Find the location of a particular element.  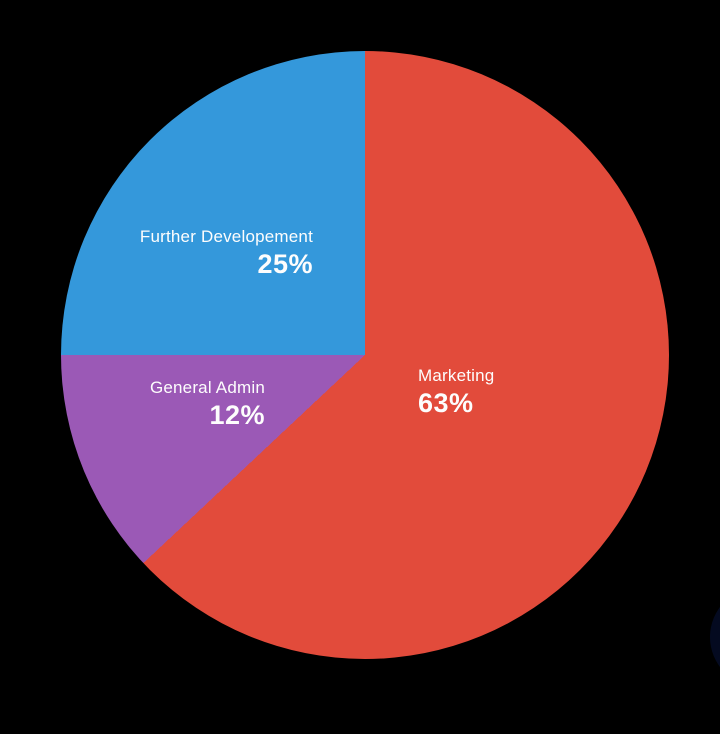

partial-fab-button is located at coordinates (715, 637).